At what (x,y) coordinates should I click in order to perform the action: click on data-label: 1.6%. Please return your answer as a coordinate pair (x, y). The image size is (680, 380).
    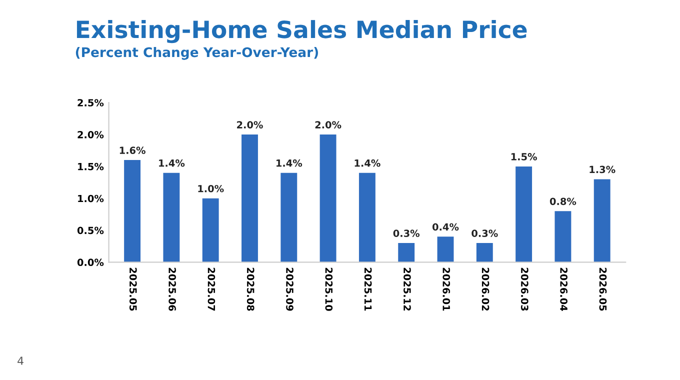
    Looking at the image, I should click on (133, 150).